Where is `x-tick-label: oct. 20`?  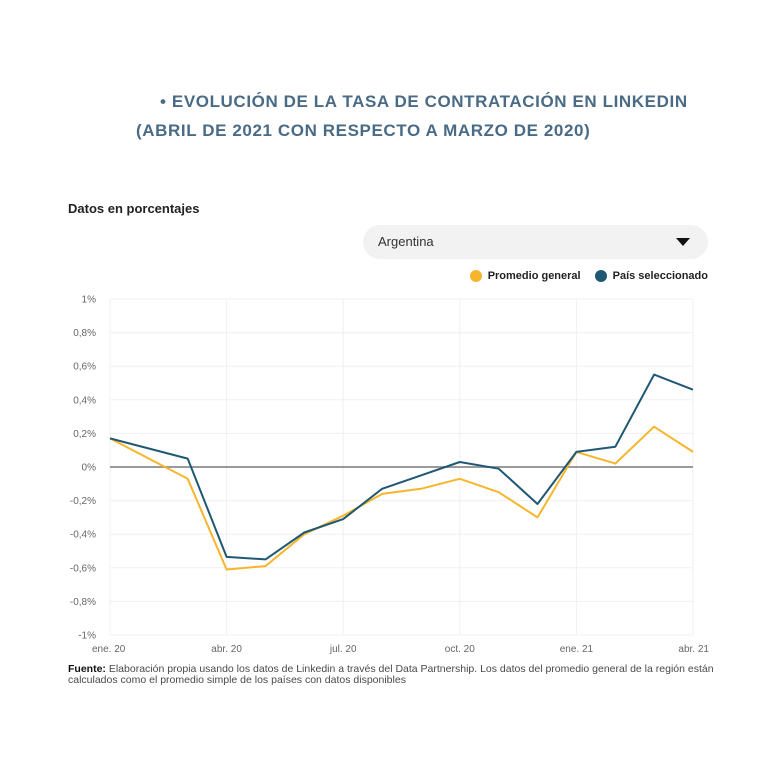
x-tick-label: oct. 20 is located at coordinates (460, 649).